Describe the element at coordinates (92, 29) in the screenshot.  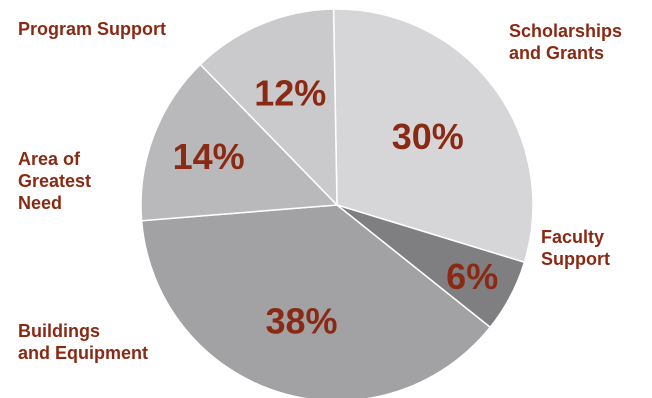
I see `legend-label-program-support: Program Support` at that location.